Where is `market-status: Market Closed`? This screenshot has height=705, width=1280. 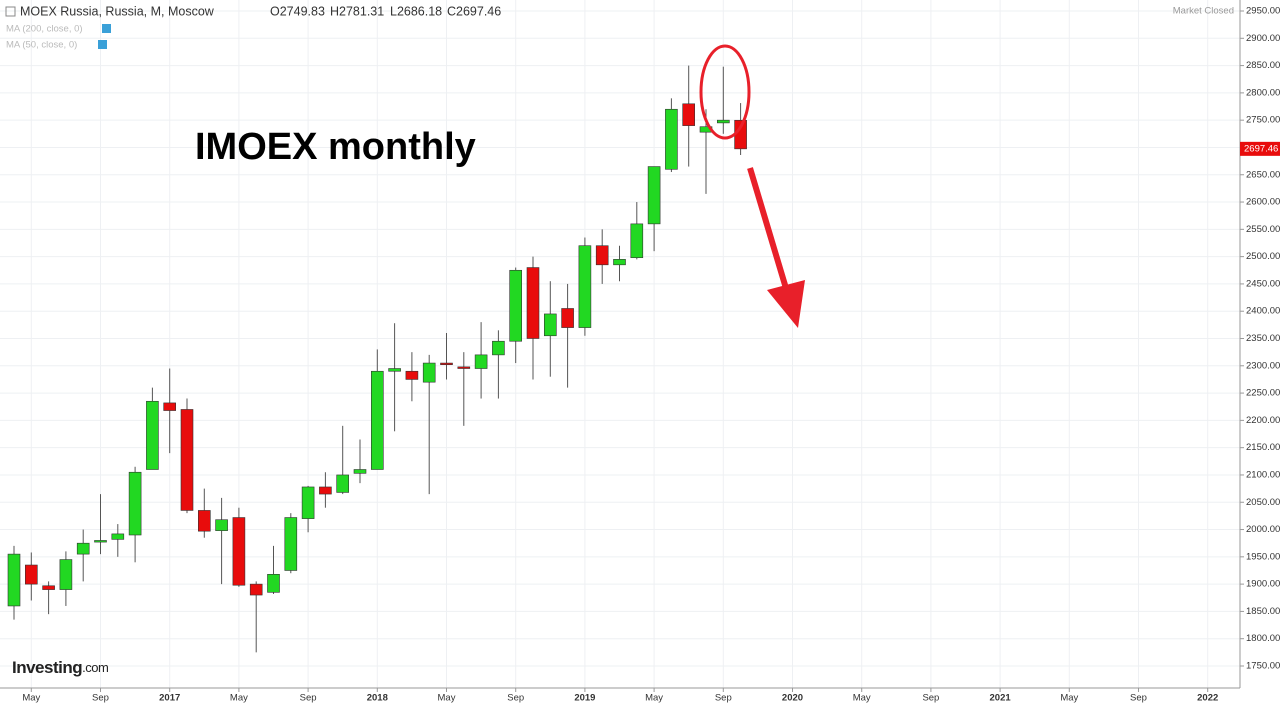
market-status: Market Closed is located at coordinates (1203, 11).